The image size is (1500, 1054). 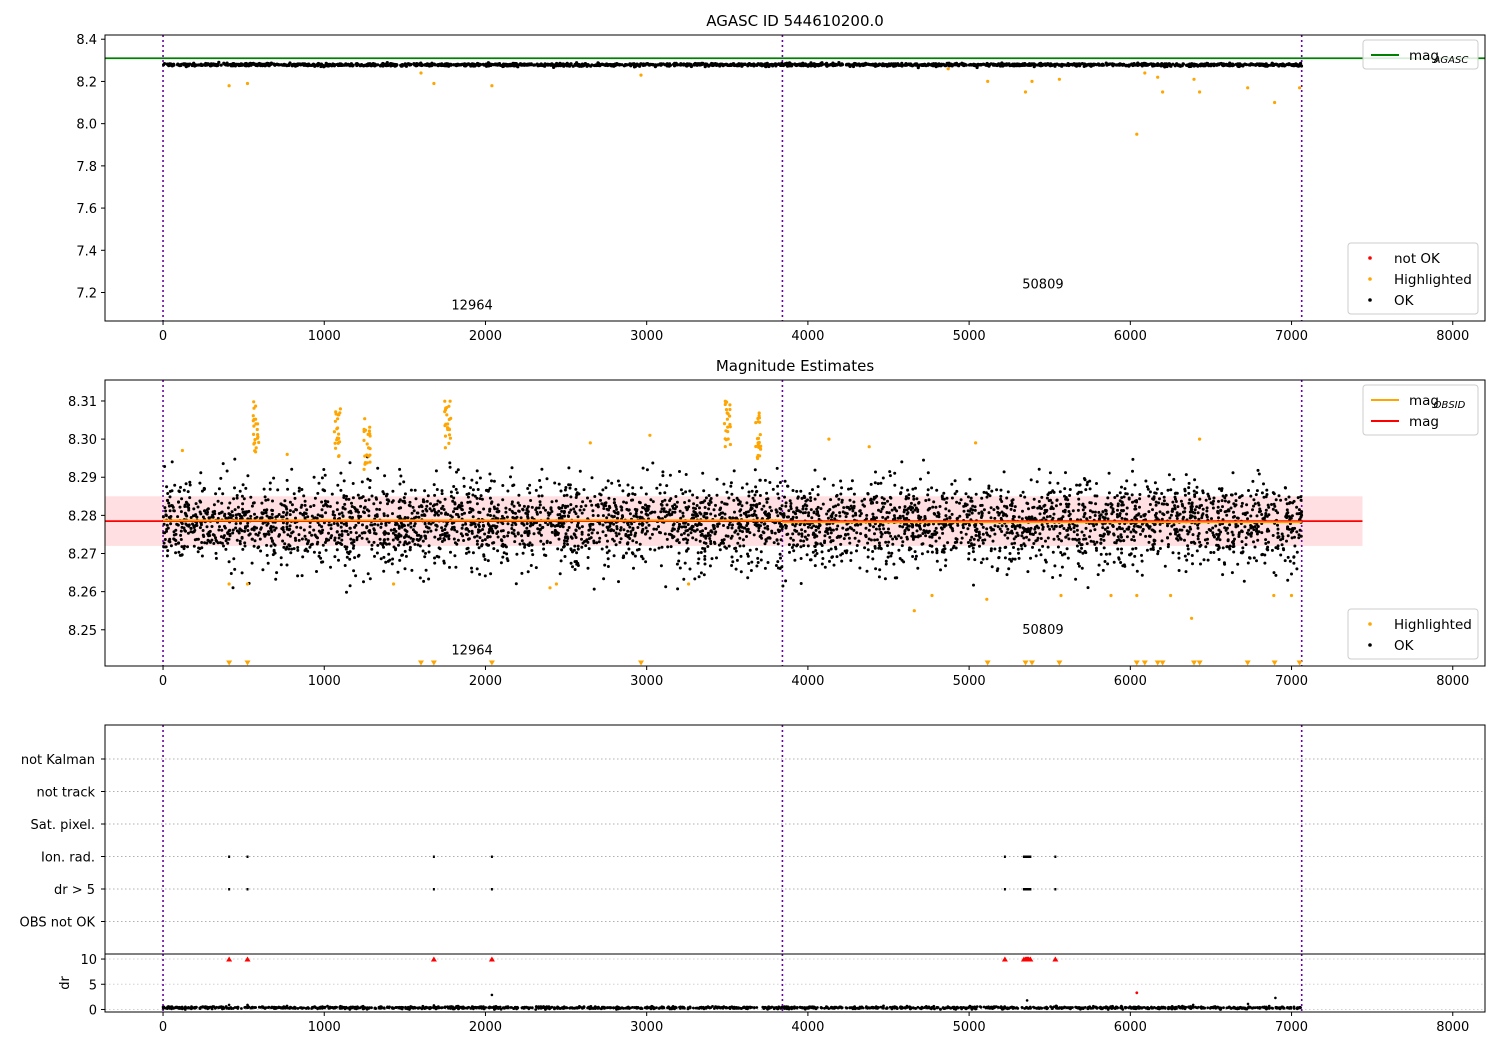 I want to click on y-tick-label: 8.4, so click(x=86, y=40).